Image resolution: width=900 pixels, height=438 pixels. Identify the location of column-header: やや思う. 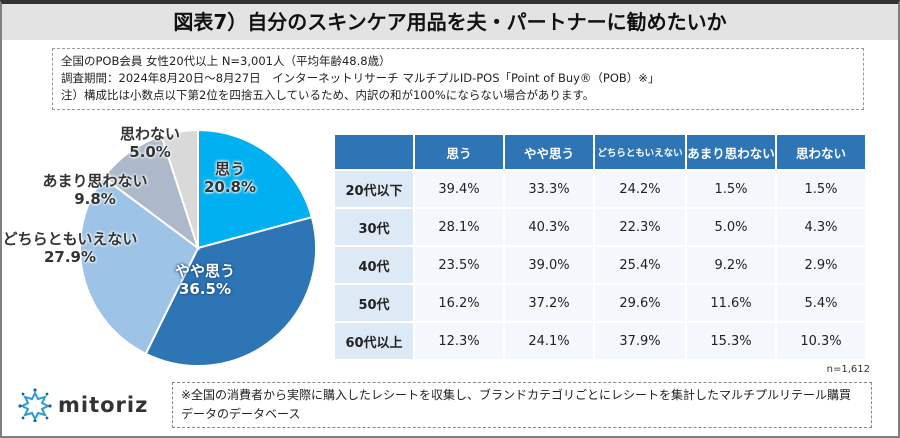
(549, 152).